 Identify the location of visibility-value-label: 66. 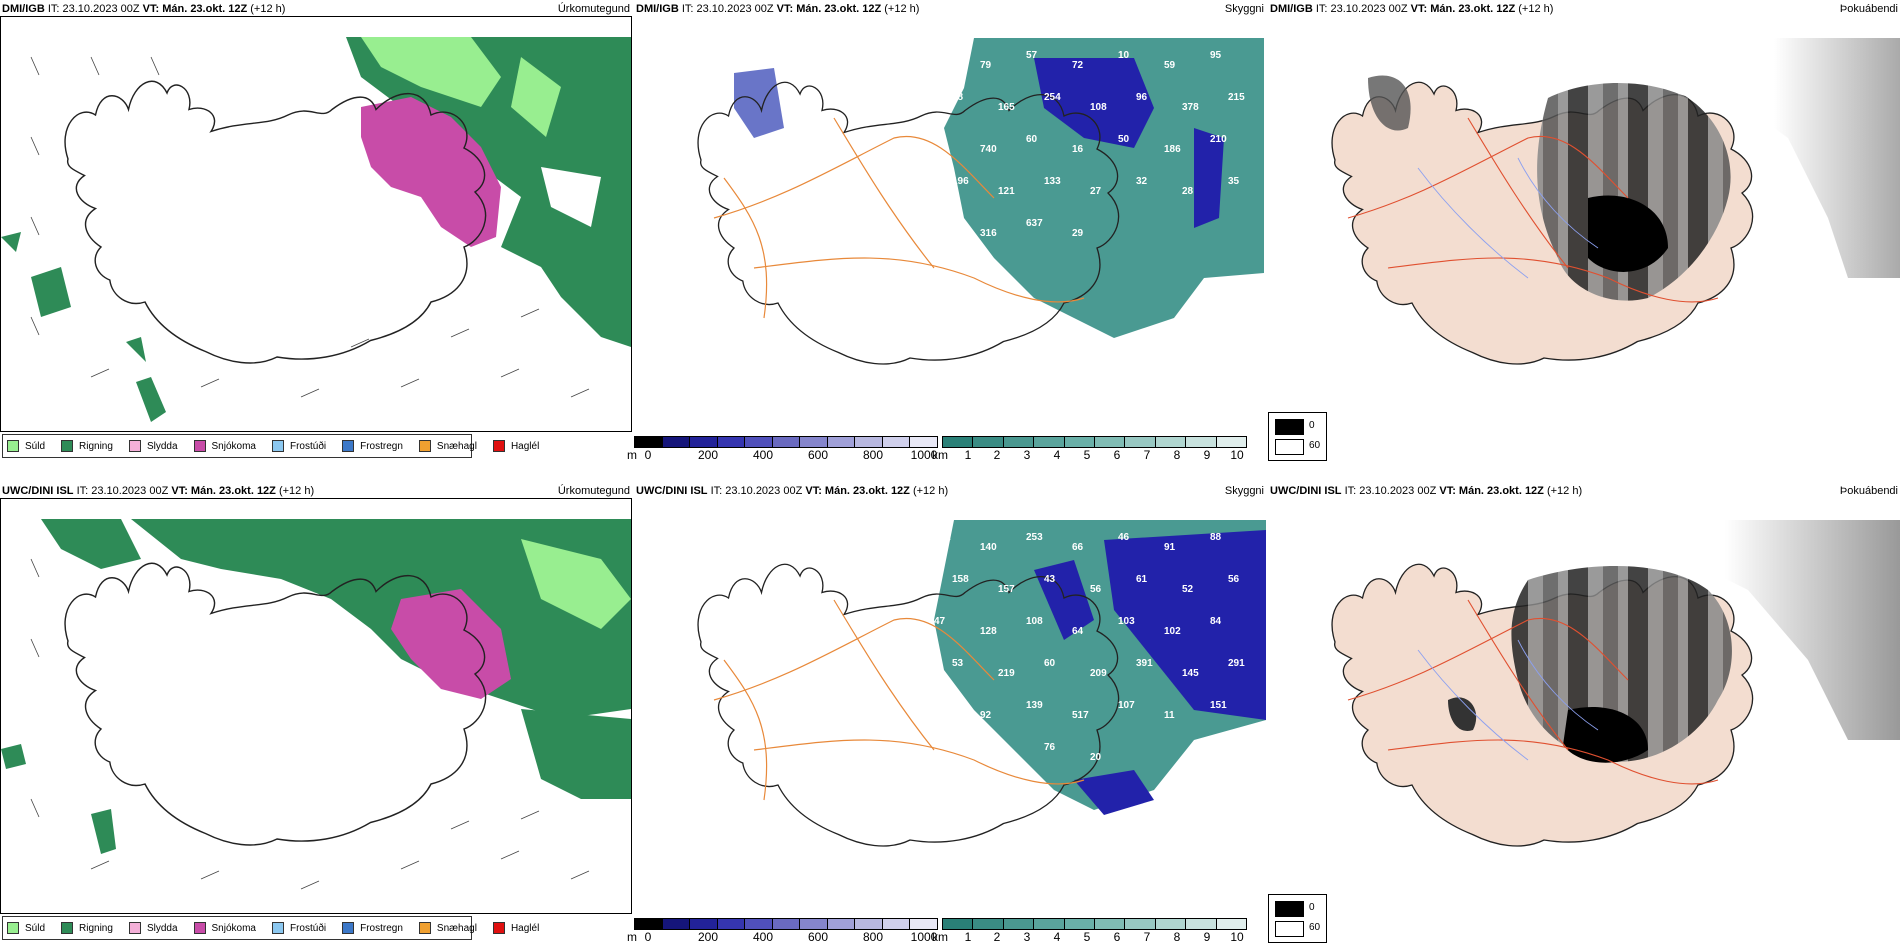
(1078, 547).